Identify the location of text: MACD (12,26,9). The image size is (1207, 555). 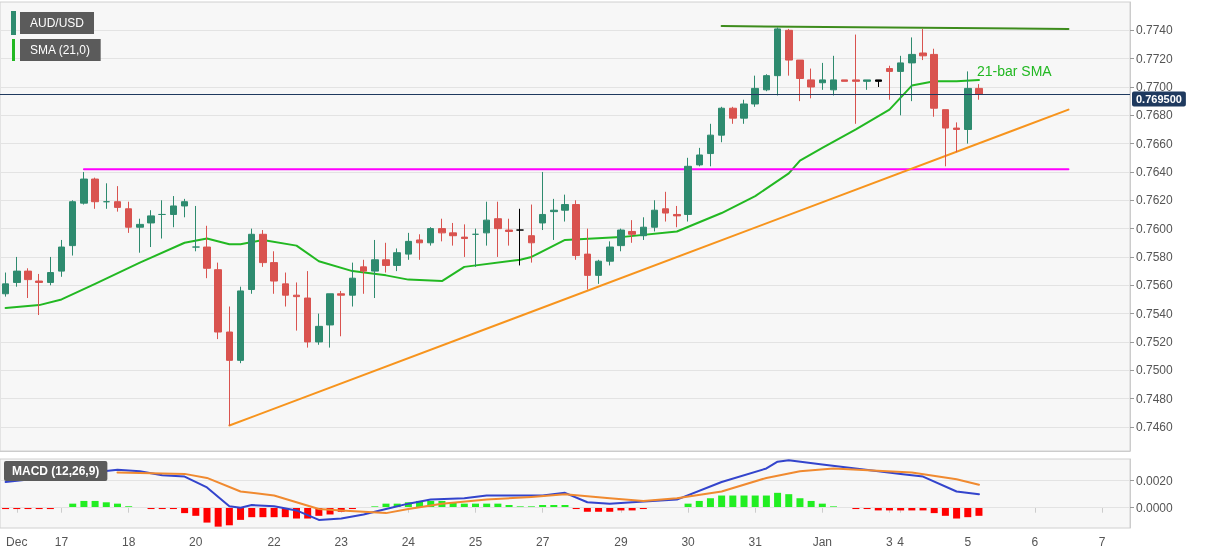
(56, 471).